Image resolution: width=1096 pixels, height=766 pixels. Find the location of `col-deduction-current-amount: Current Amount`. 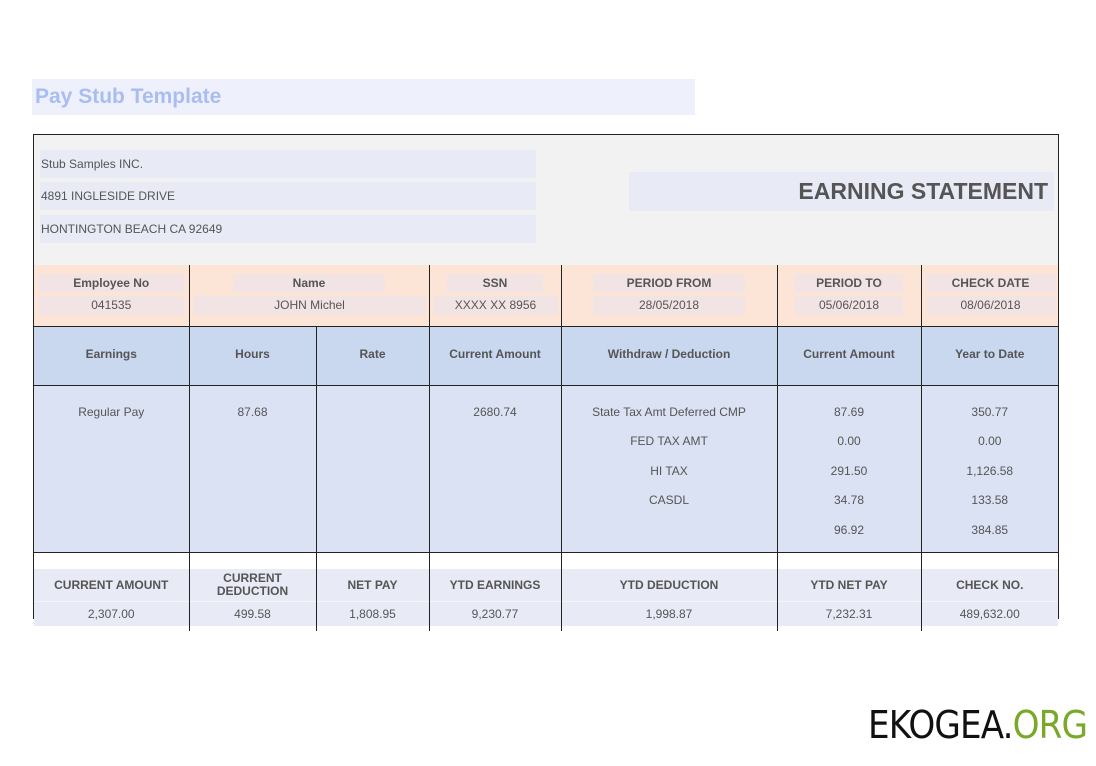

col-deduction-current-amount: Current Amount is located at coordinates (848, 356).